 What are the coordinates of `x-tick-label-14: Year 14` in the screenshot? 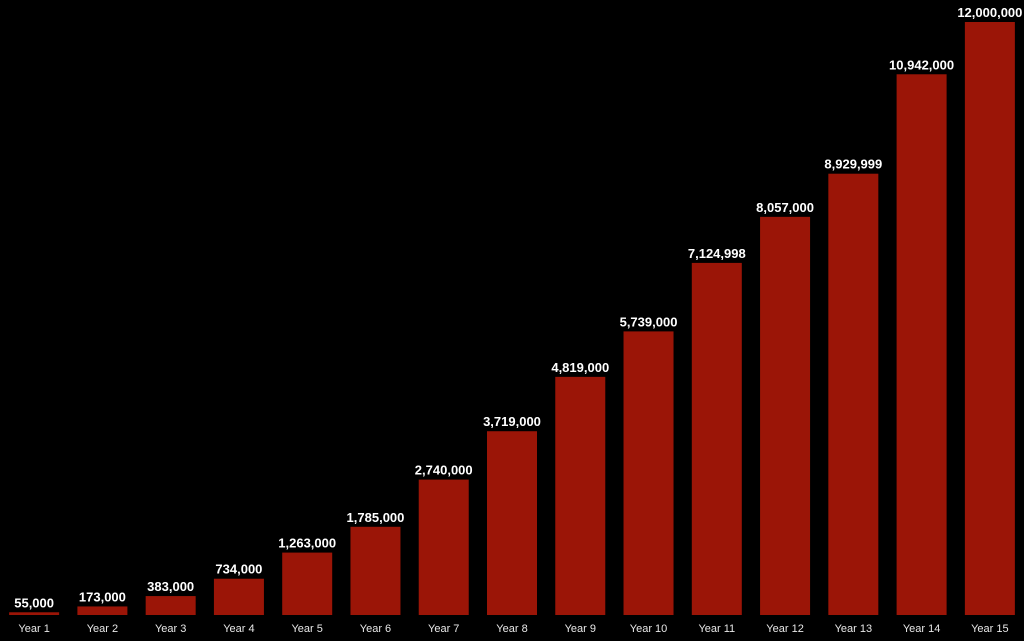 It's located at (922, 629).